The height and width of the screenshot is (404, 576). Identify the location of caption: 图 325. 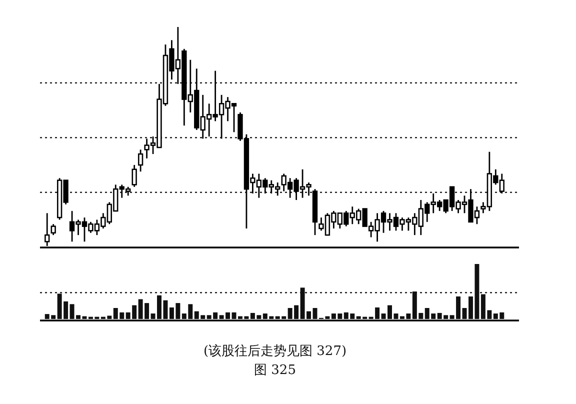
(275, 370).